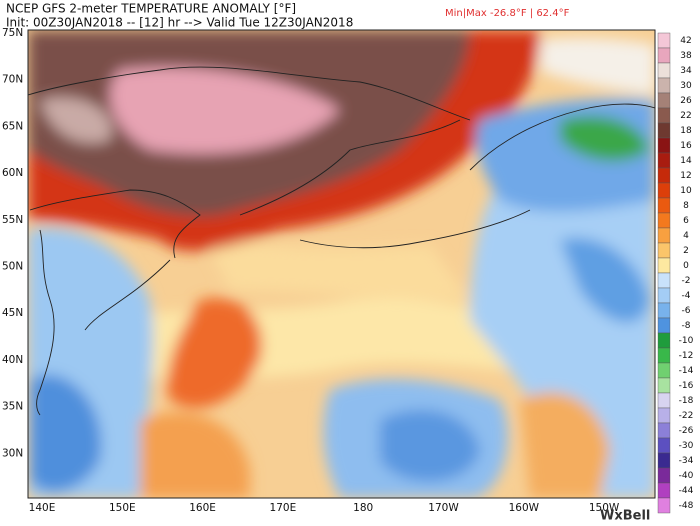 The height and width of the screenshot is (526, 700). What do you see at coordinates (12, 126) in the screenshot?
I see `lat-label: 65N` at bounding box center [12, 126].